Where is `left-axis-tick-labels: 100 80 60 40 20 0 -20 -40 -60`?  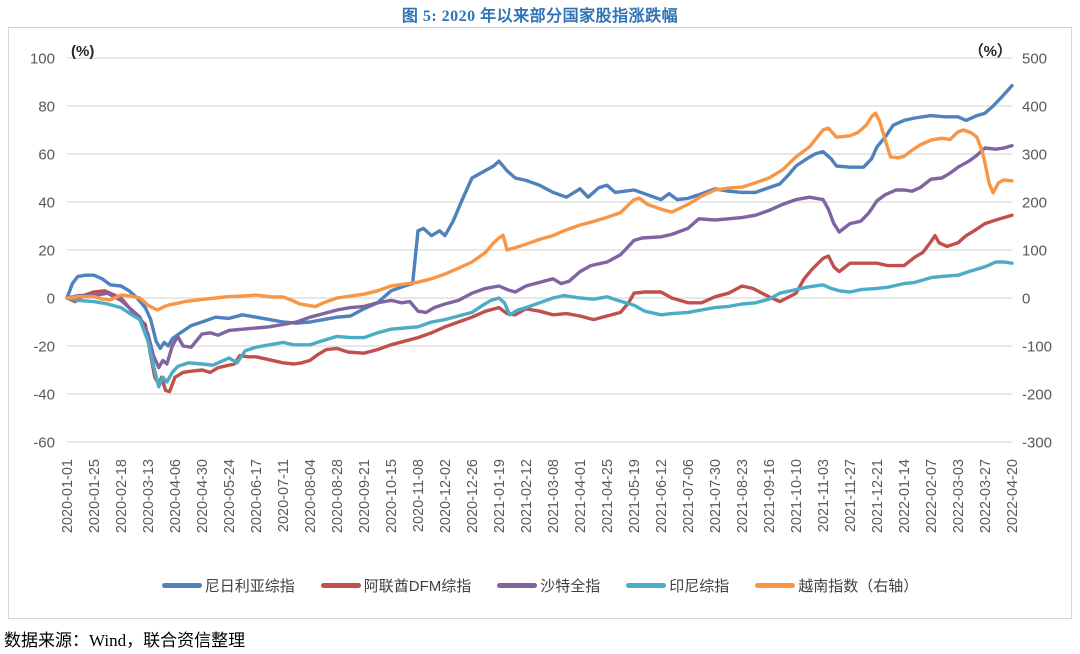
left-axis-tick-labels: 100 80 60 40 20 0 -20 -40 -60 is located at coordinates (42, 251).